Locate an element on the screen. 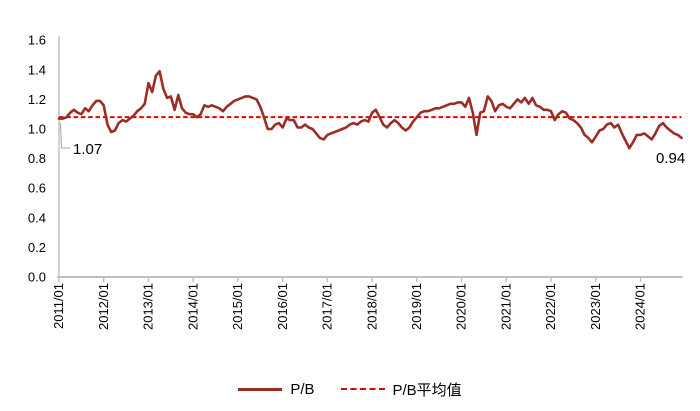 Image resolution: width=700 pixels, height=411 pixels. x-tick-label: 2024/01 is located at coordinates (640, 306).